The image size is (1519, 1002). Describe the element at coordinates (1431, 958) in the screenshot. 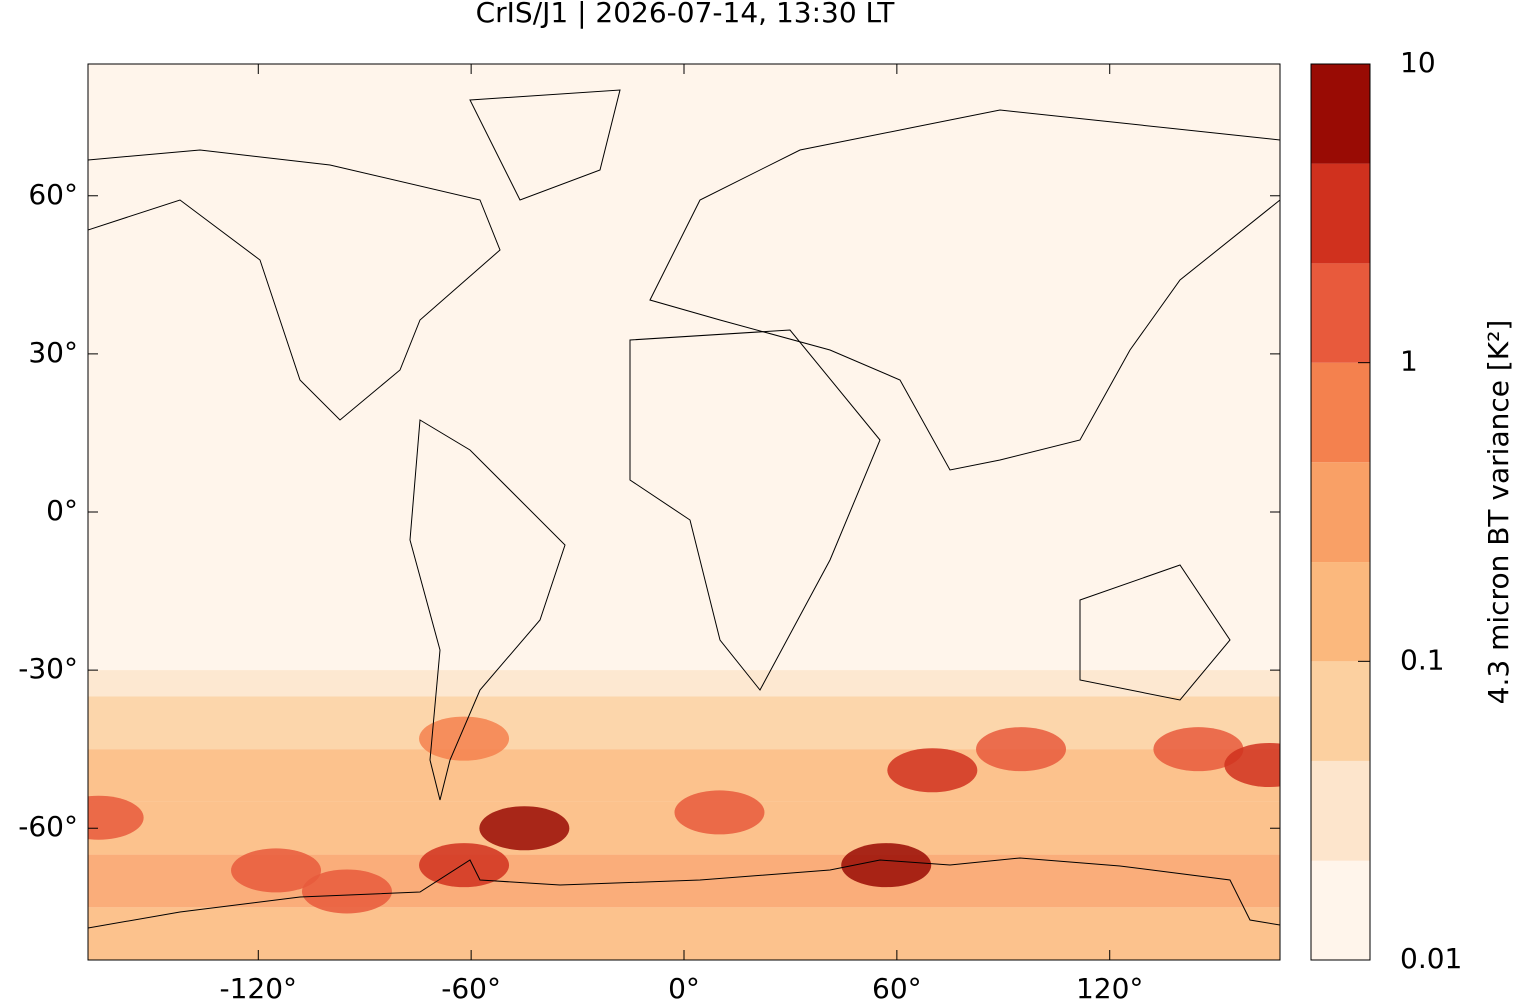

I see `colorbar-tick-label: 0.01` at that location.